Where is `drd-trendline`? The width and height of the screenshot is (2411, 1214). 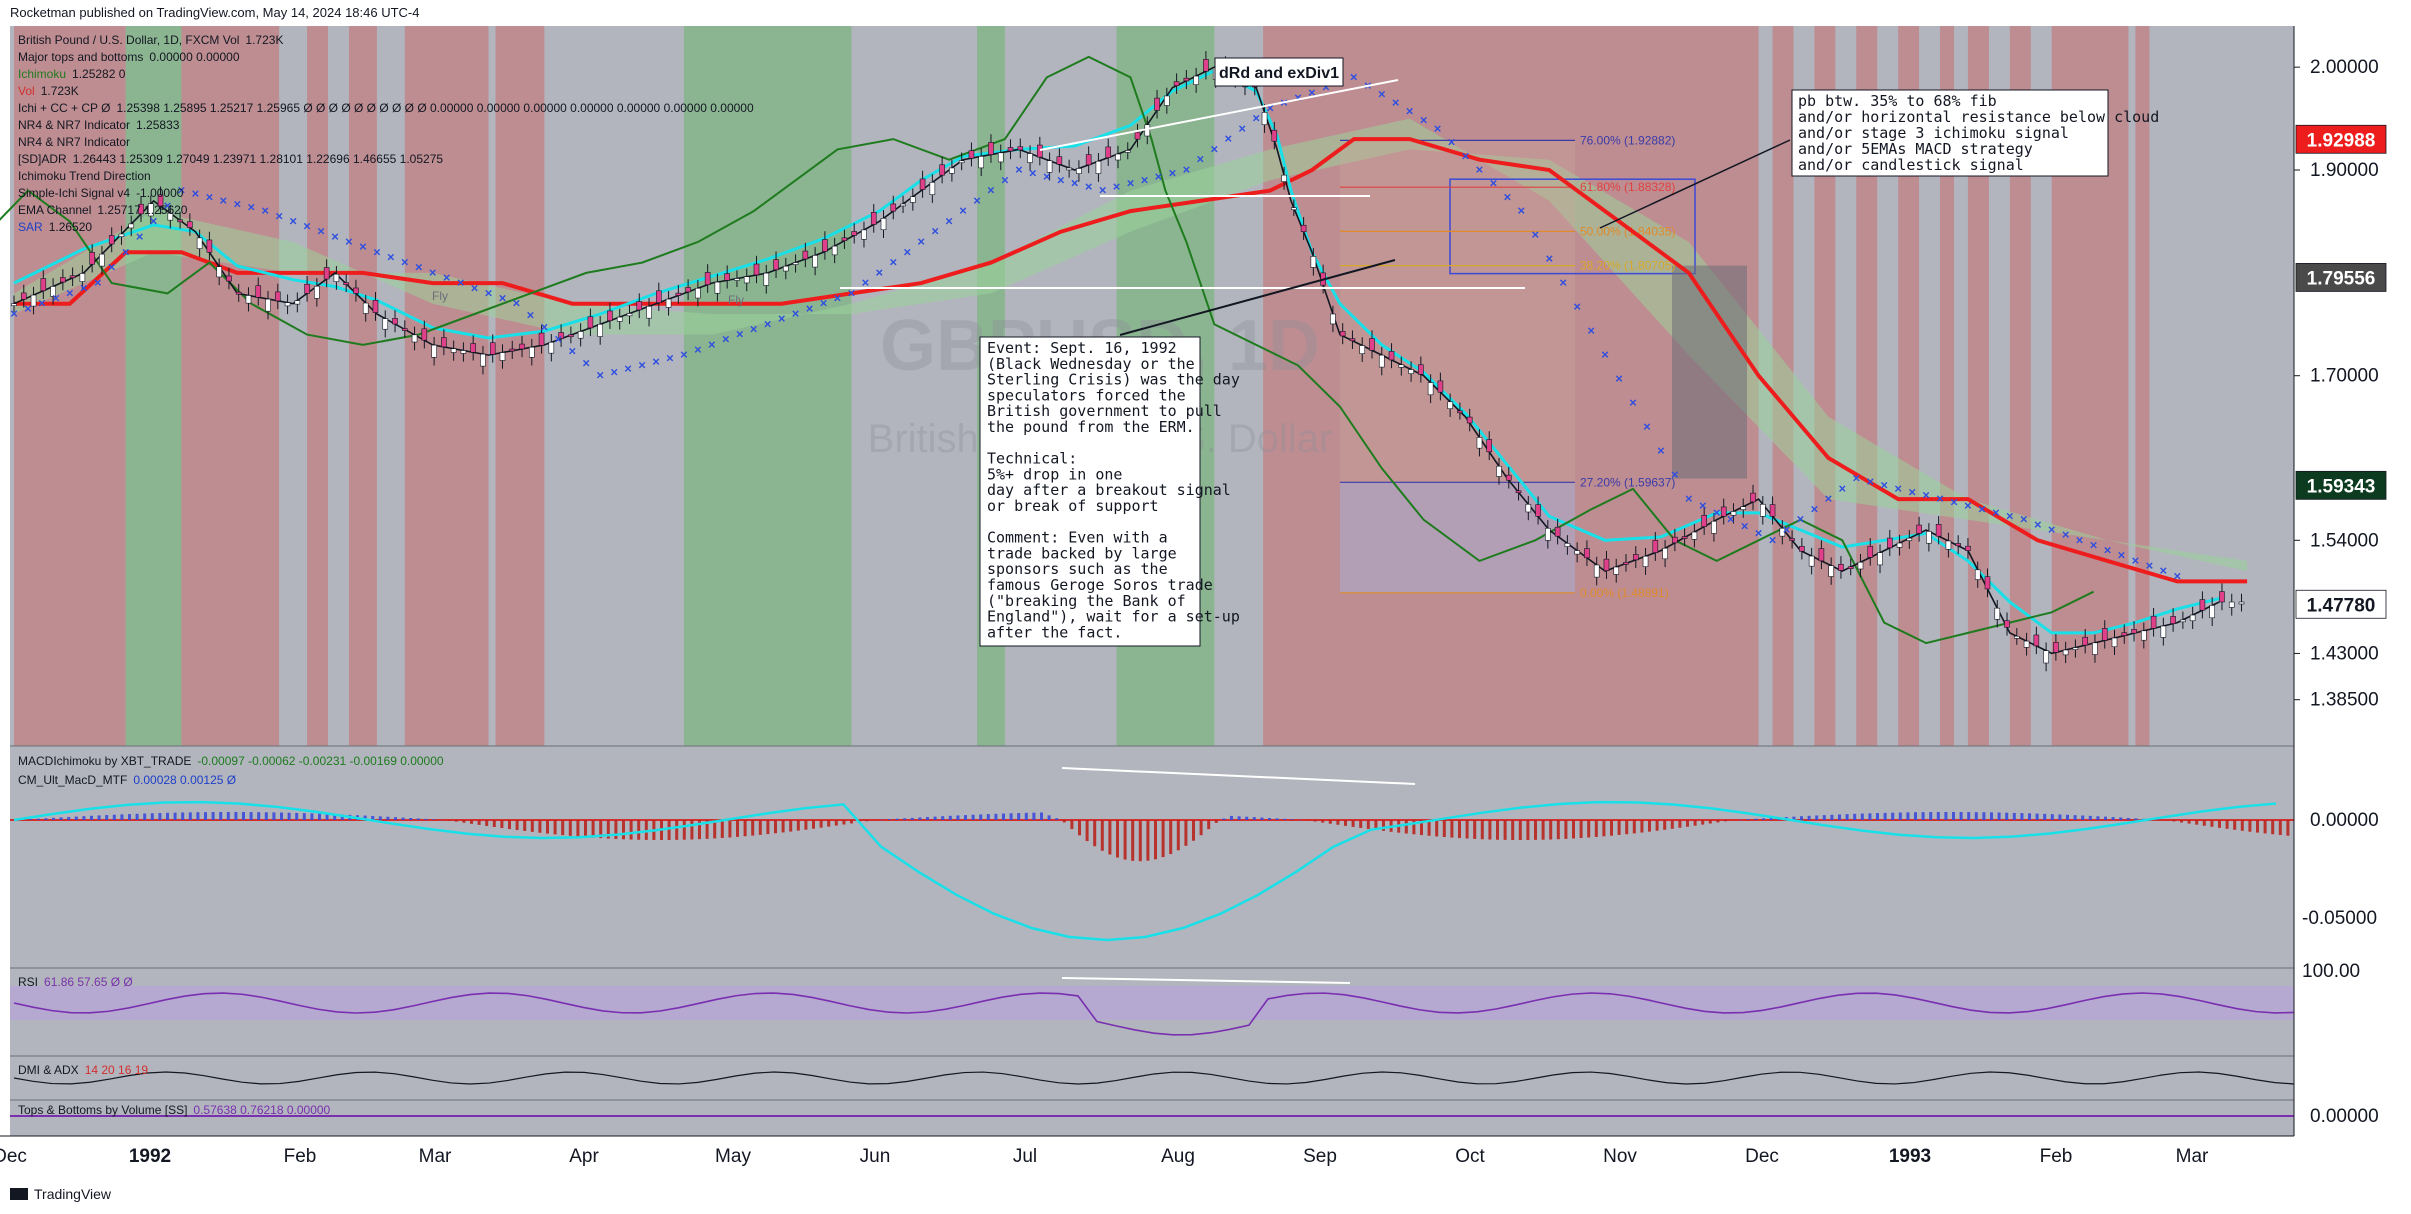 drd-trendline is located at coordinates (1219, 115).